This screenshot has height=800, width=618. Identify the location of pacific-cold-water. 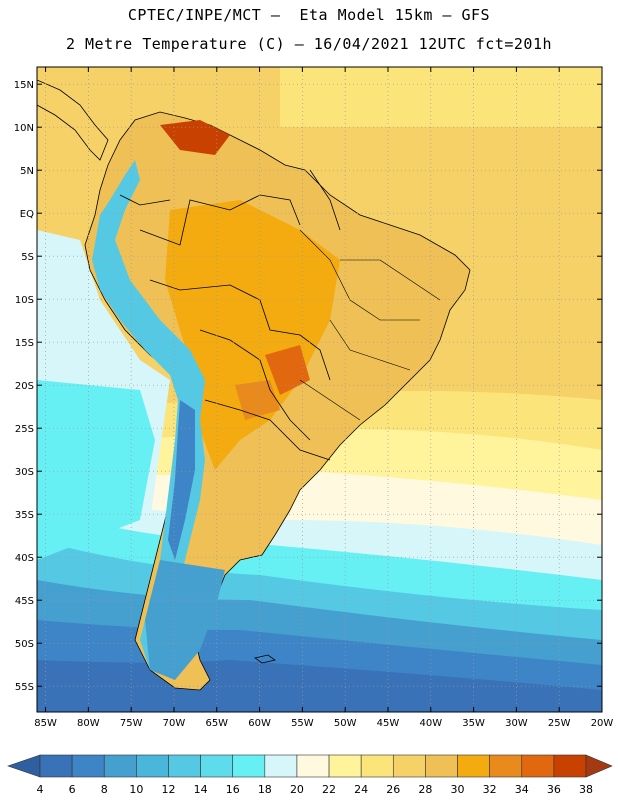
(96, 470).